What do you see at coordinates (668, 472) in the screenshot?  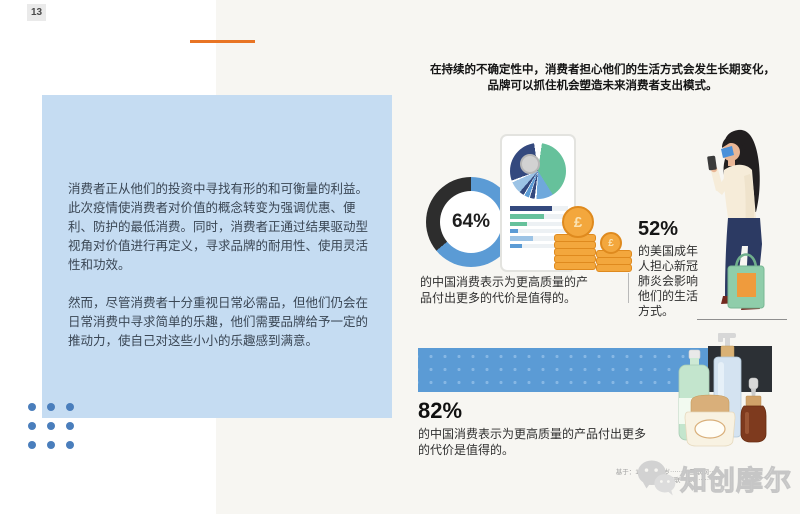 I see `source-note-line1: 基于：1000名18岁⋯⋯⋯互联网⋯⋯` at bounding box center [668, 472].